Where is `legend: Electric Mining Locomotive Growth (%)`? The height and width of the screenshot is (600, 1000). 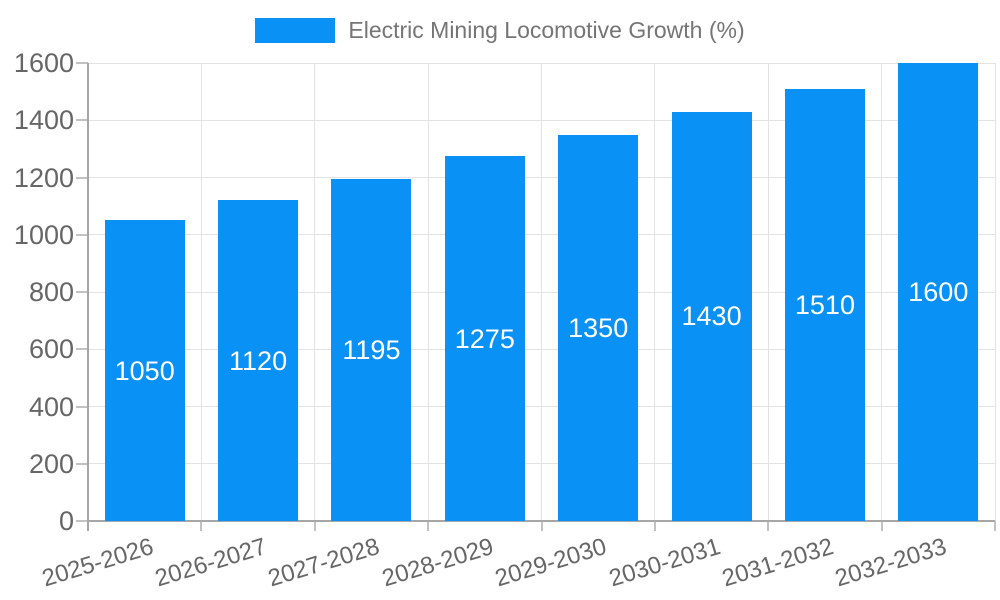 legend: Electric Mining Locomotive Growth (%) is located at coordinates (500, 30).